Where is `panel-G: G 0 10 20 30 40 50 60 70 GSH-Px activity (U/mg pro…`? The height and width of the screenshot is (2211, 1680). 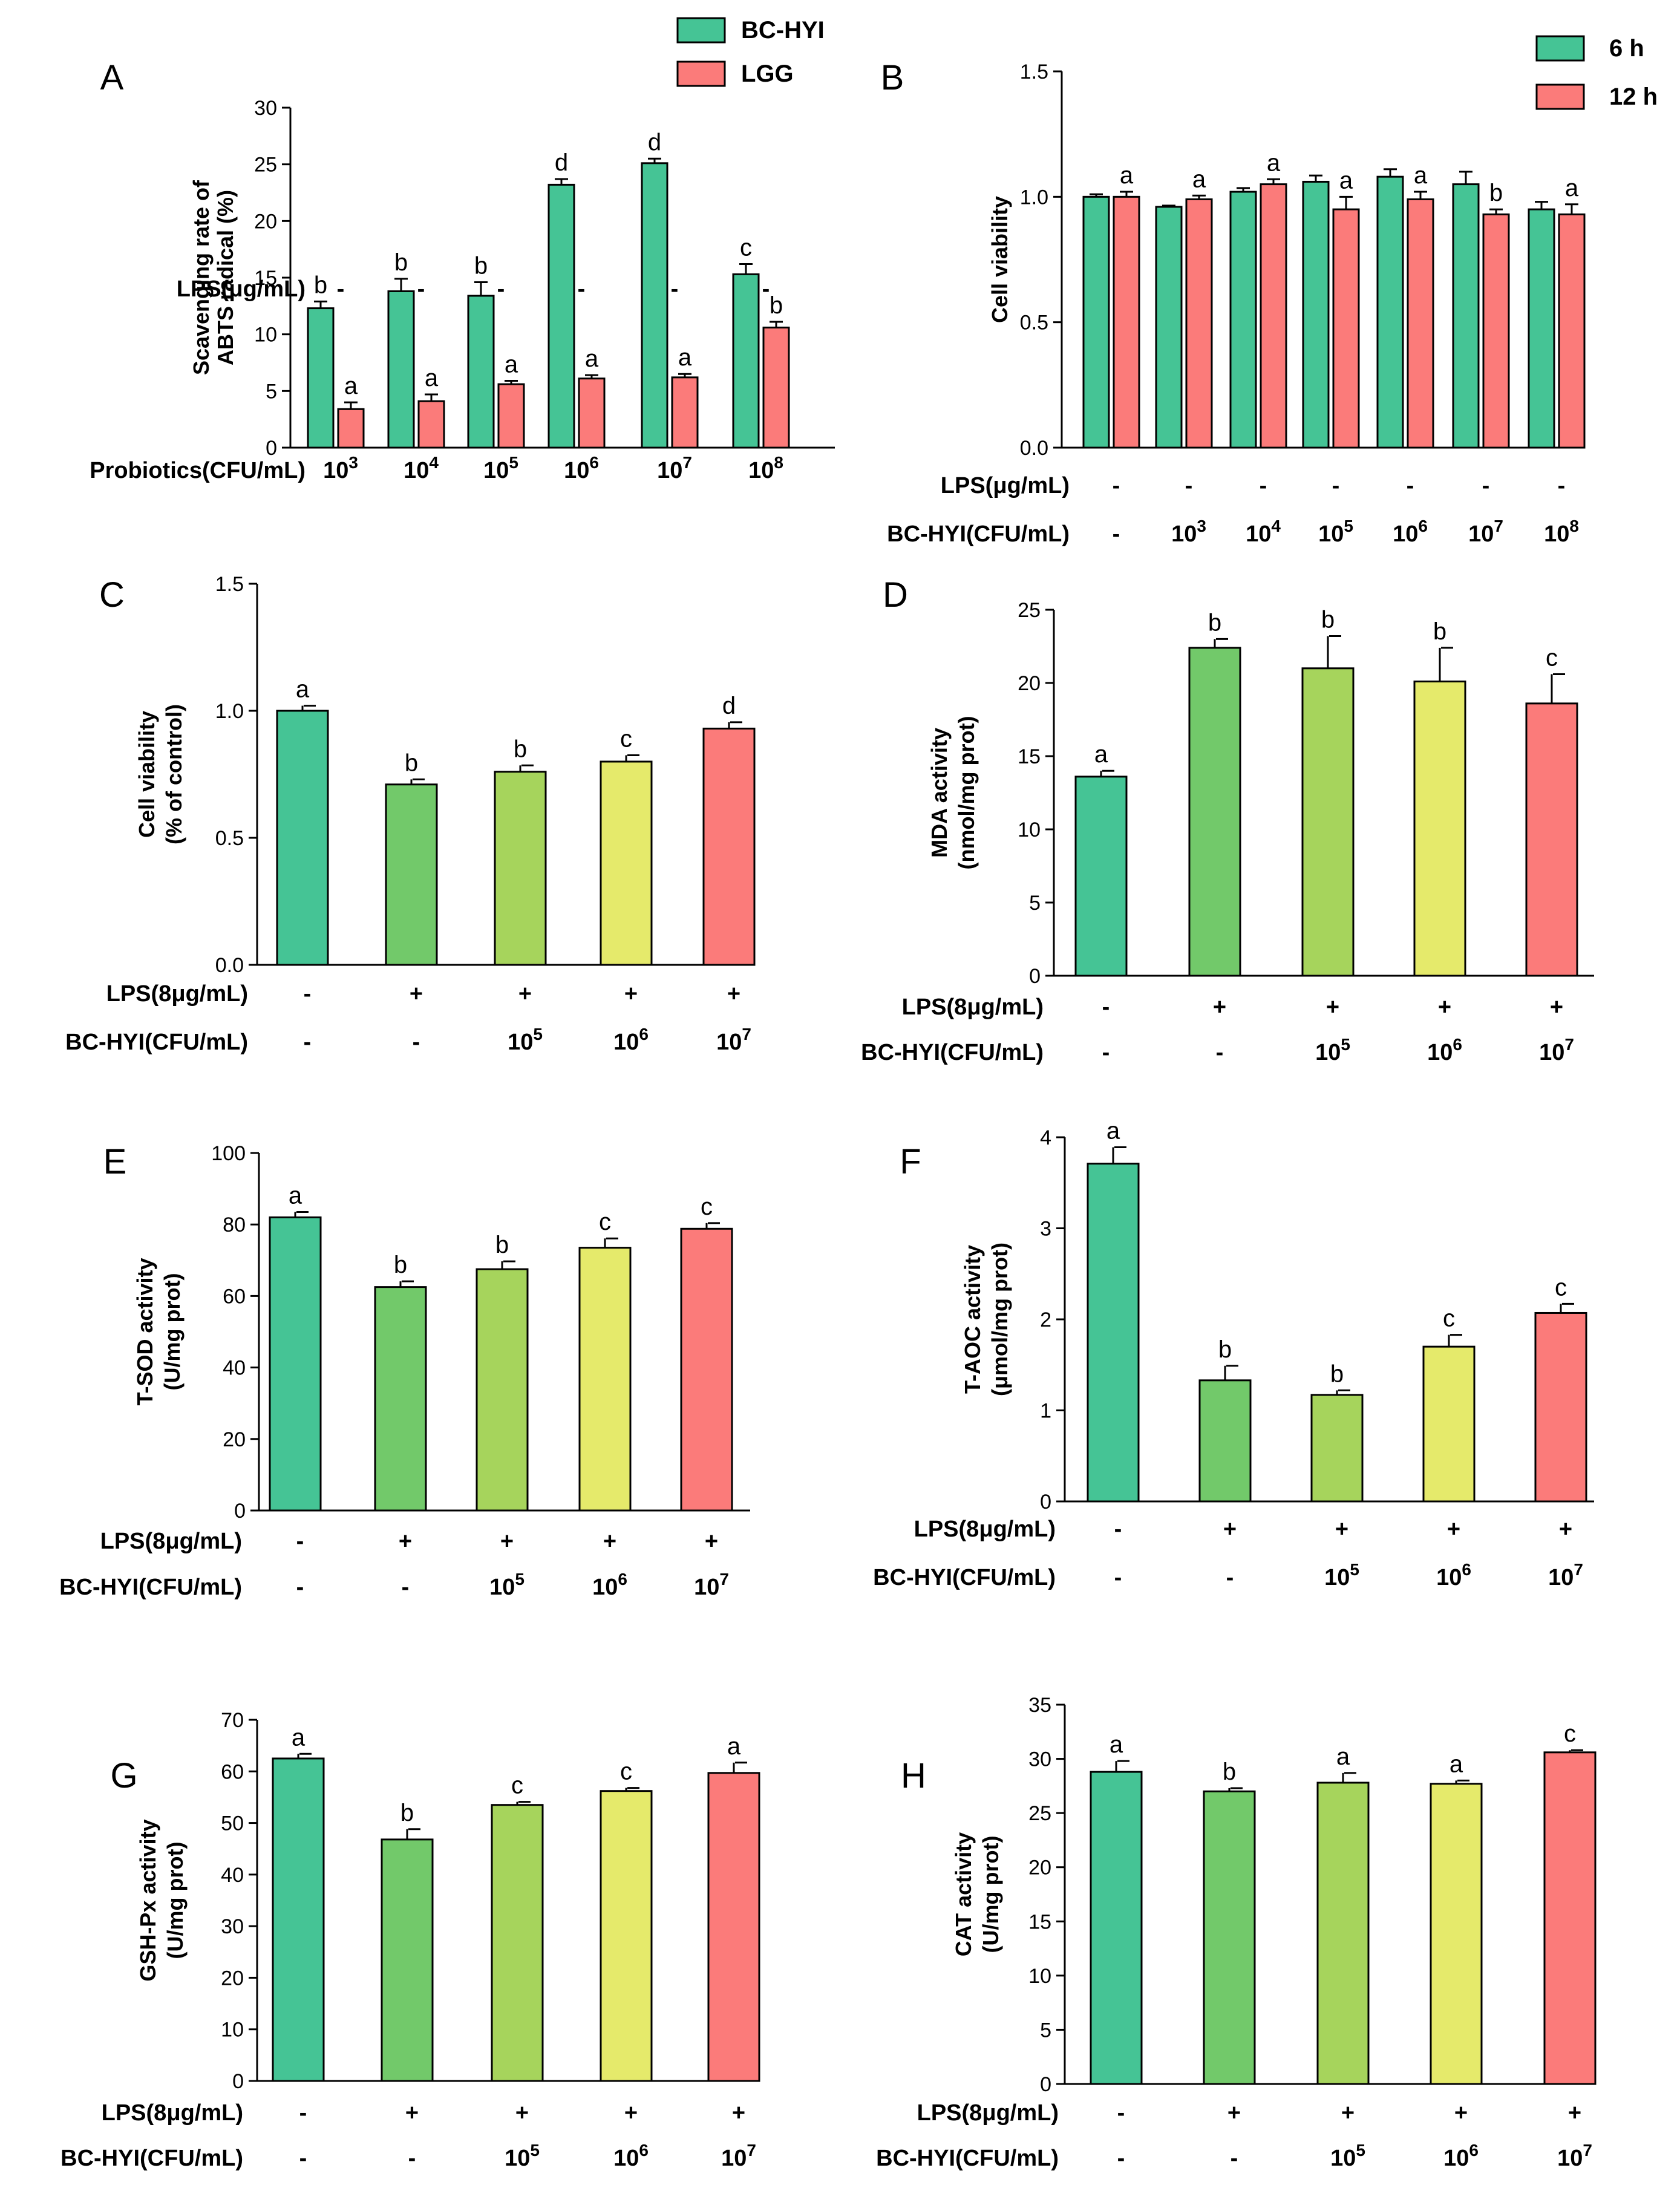 panel-G: G 0 10 20 30 40 50 60 70 GSH-Px activity (U/mg pro… is located at coordinates (410, 1940).